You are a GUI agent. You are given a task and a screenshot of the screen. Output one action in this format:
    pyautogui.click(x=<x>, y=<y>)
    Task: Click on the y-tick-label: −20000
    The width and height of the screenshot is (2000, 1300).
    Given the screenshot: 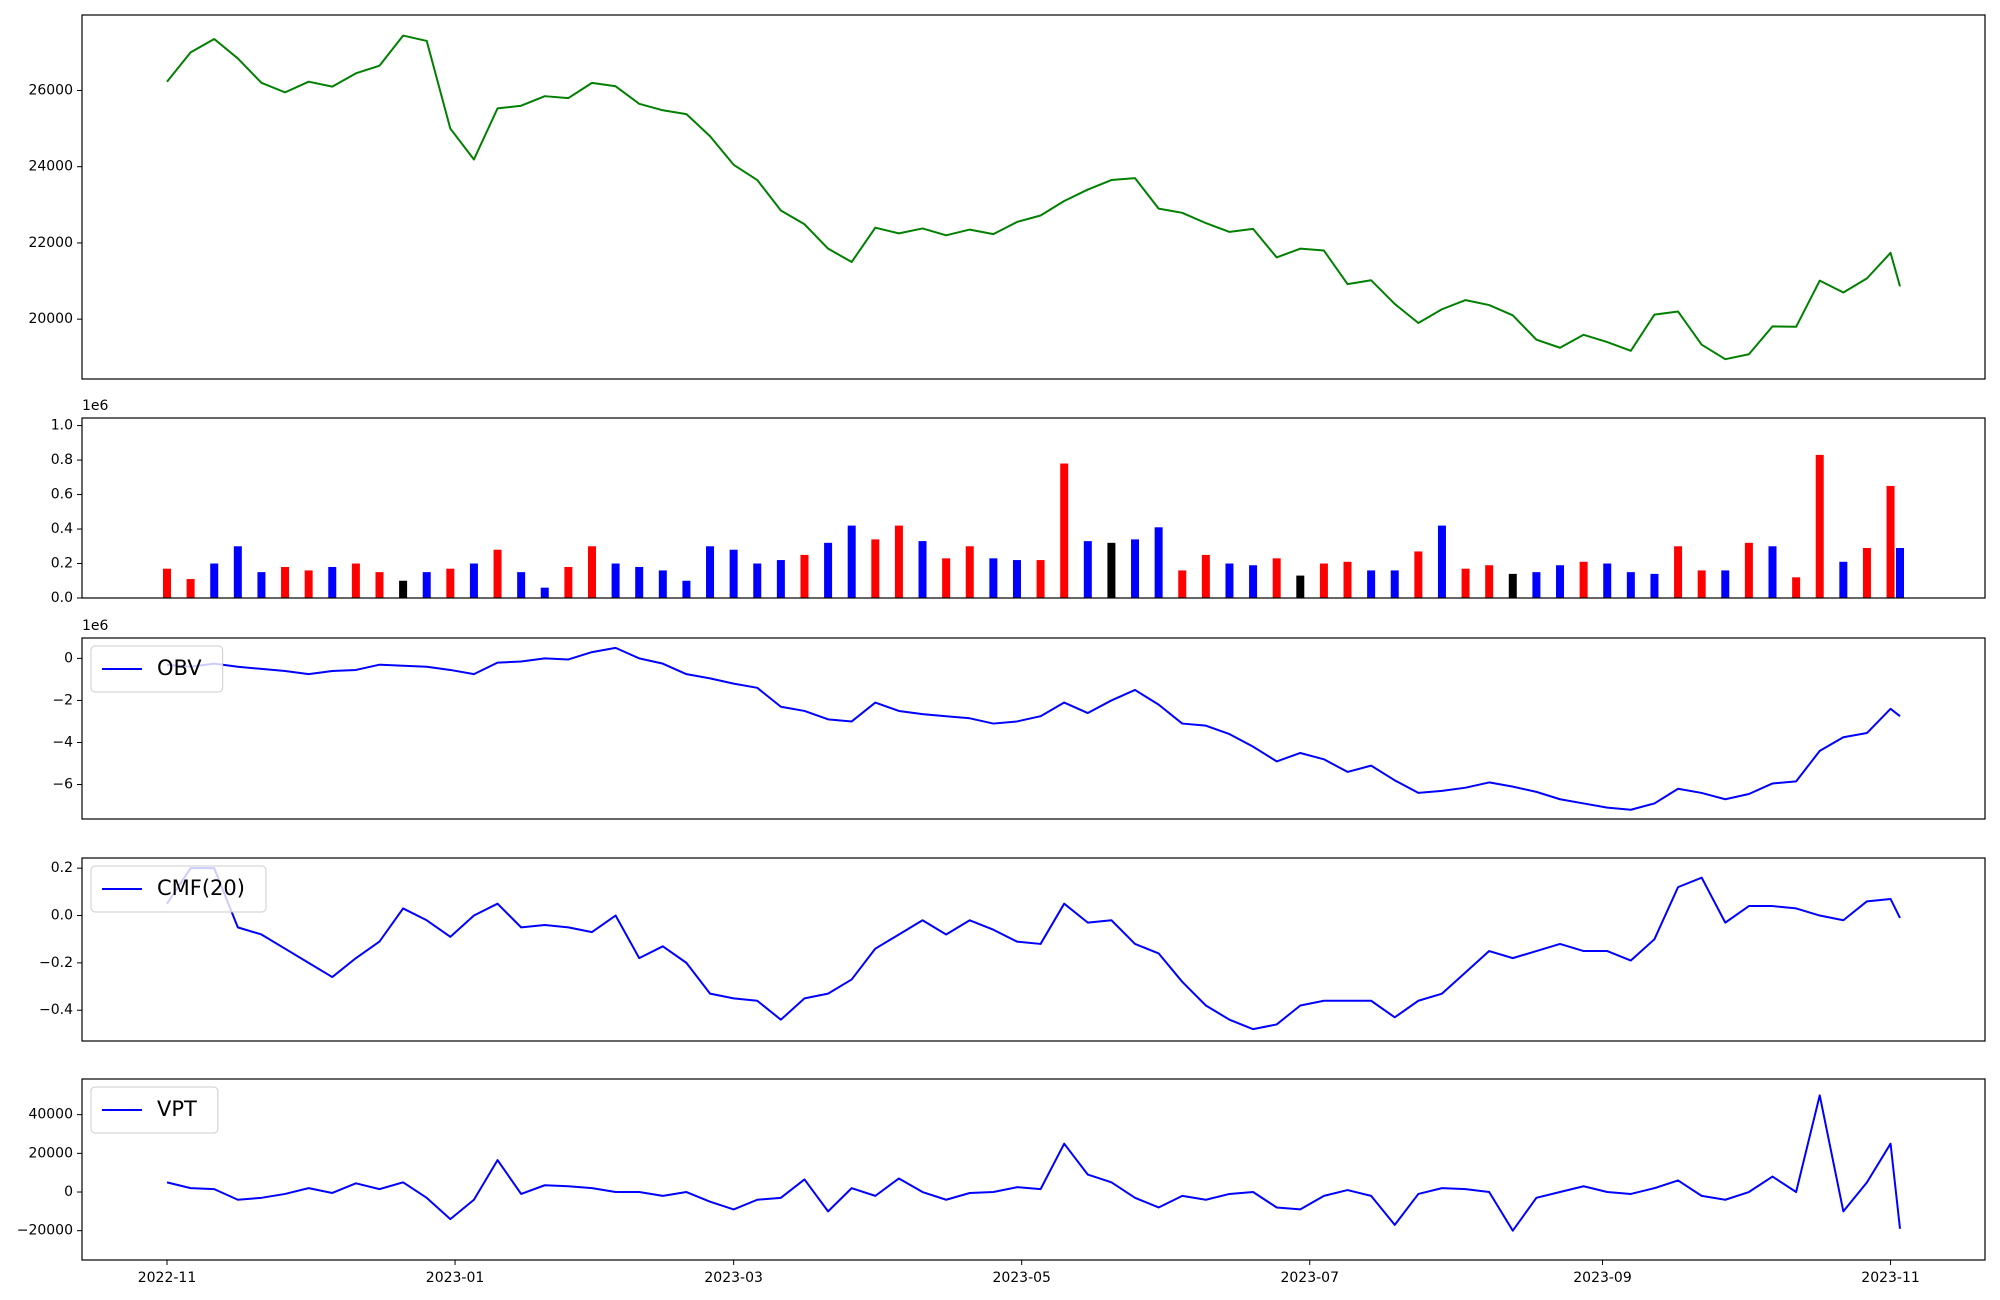 What is the action you would take?
    pyautogui.click(x=45, y=1231)
    